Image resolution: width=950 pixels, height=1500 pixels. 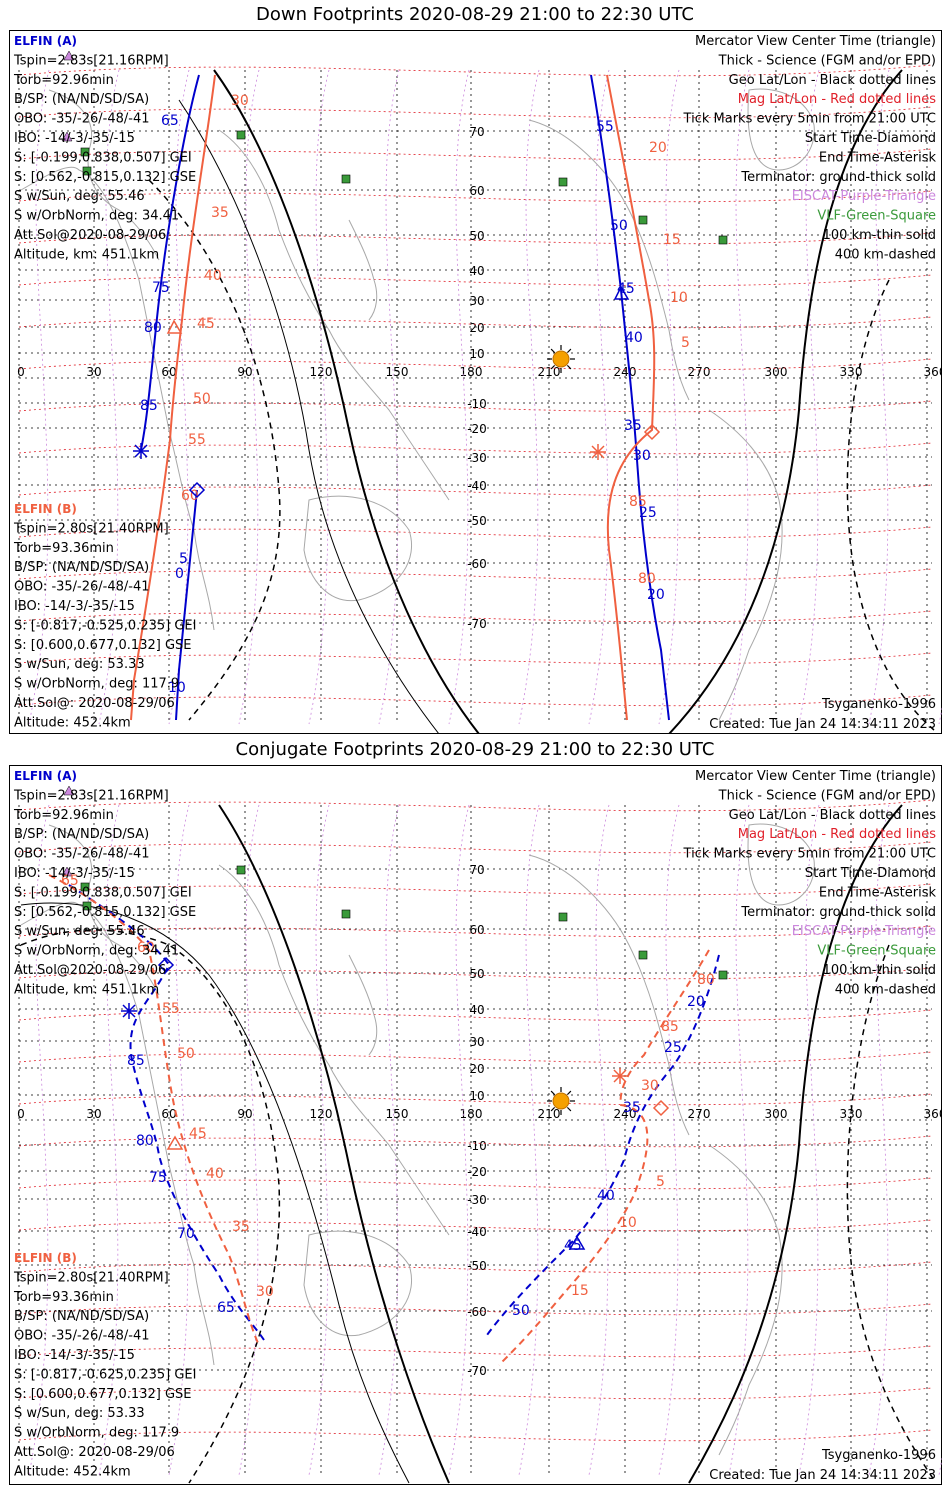 What do you see at coordinates (580, 1291) in the screenshot?
I see `track-time-label: 15` at bounding box center [580, 1291].